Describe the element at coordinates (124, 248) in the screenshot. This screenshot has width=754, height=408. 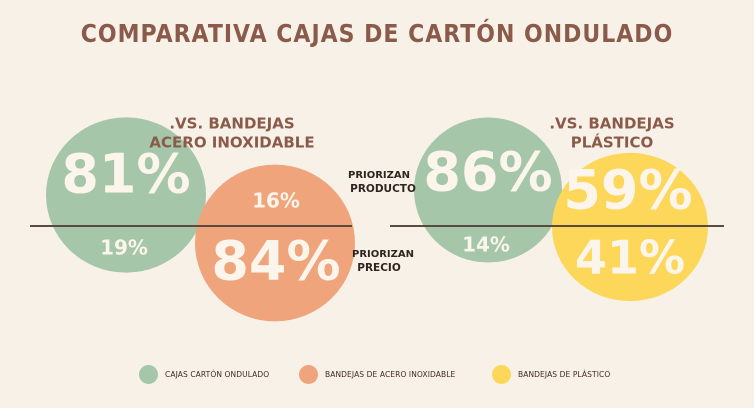
I see `value-label: 19%` at that location.